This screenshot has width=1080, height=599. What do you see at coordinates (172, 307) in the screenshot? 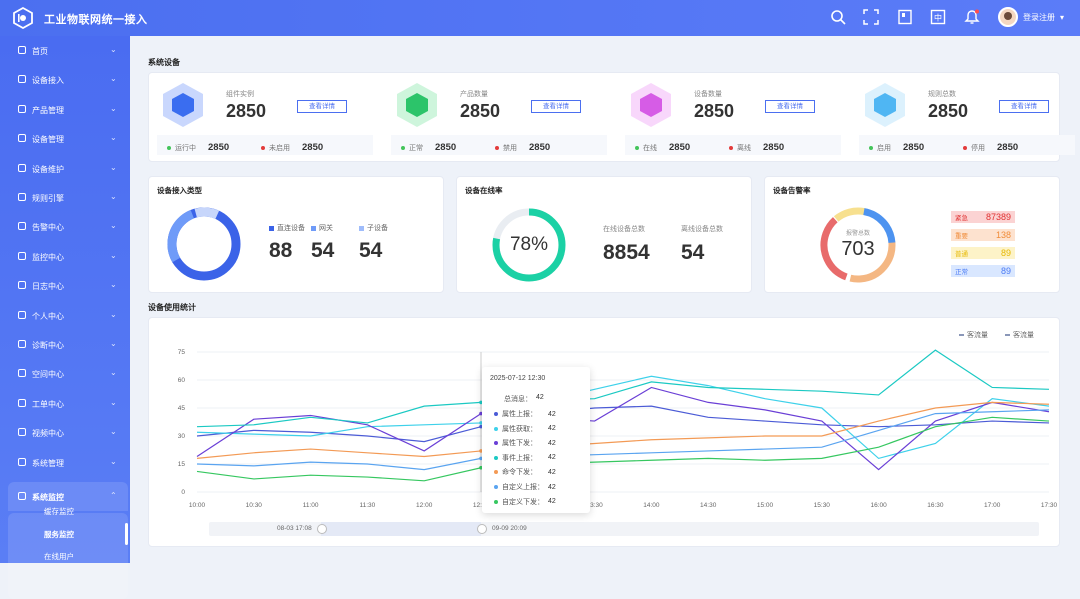
I see `section-title-usage: 设备使用统计` at bounding box center [172, 307].